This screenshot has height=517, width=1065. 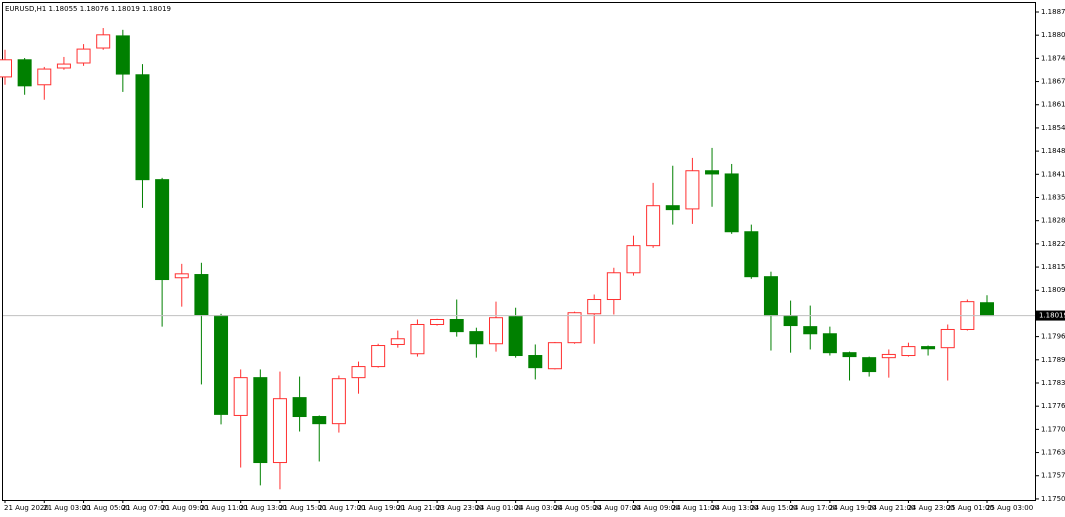 I want to click on x-tick-label: 21 Aug 11:00, so click(x=223, y=508).